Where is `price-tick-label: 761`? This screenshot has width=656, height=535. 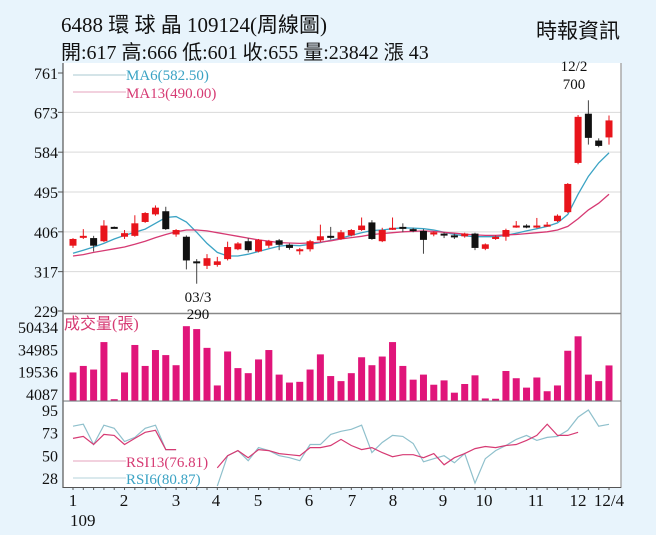 price-tick-label: 761 is located at coordinates (46, 74).